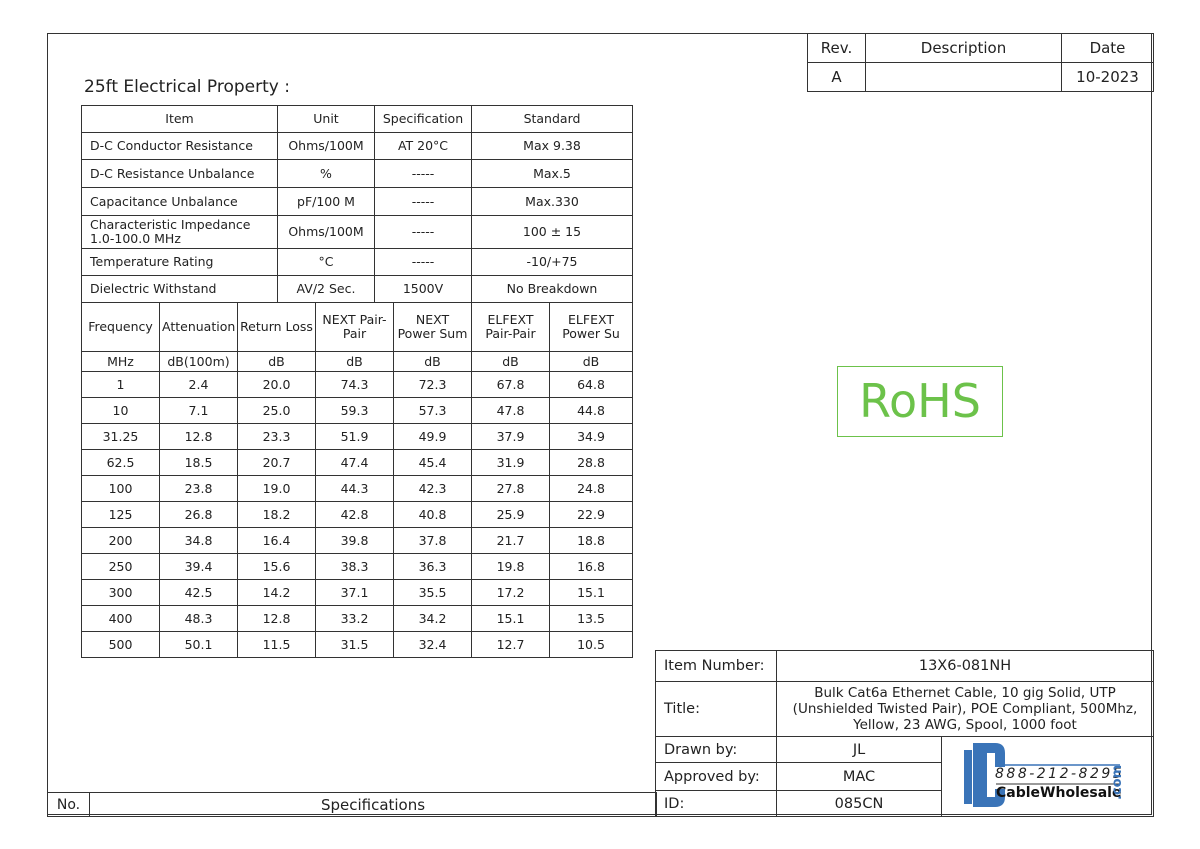  I want to click on item-number-label: Item Number:, so click(716, 666).